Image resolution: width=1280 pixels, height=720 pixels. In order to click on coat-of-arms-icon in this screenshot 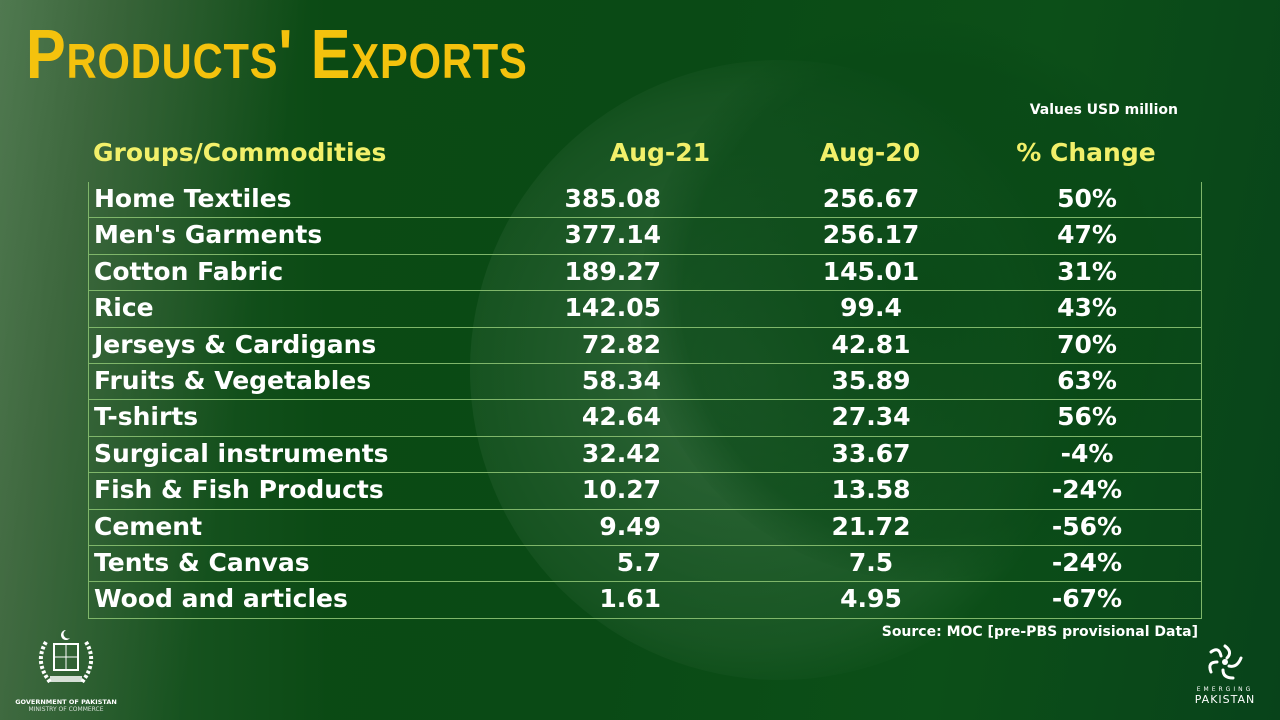, I will do `click(66, 657)`.